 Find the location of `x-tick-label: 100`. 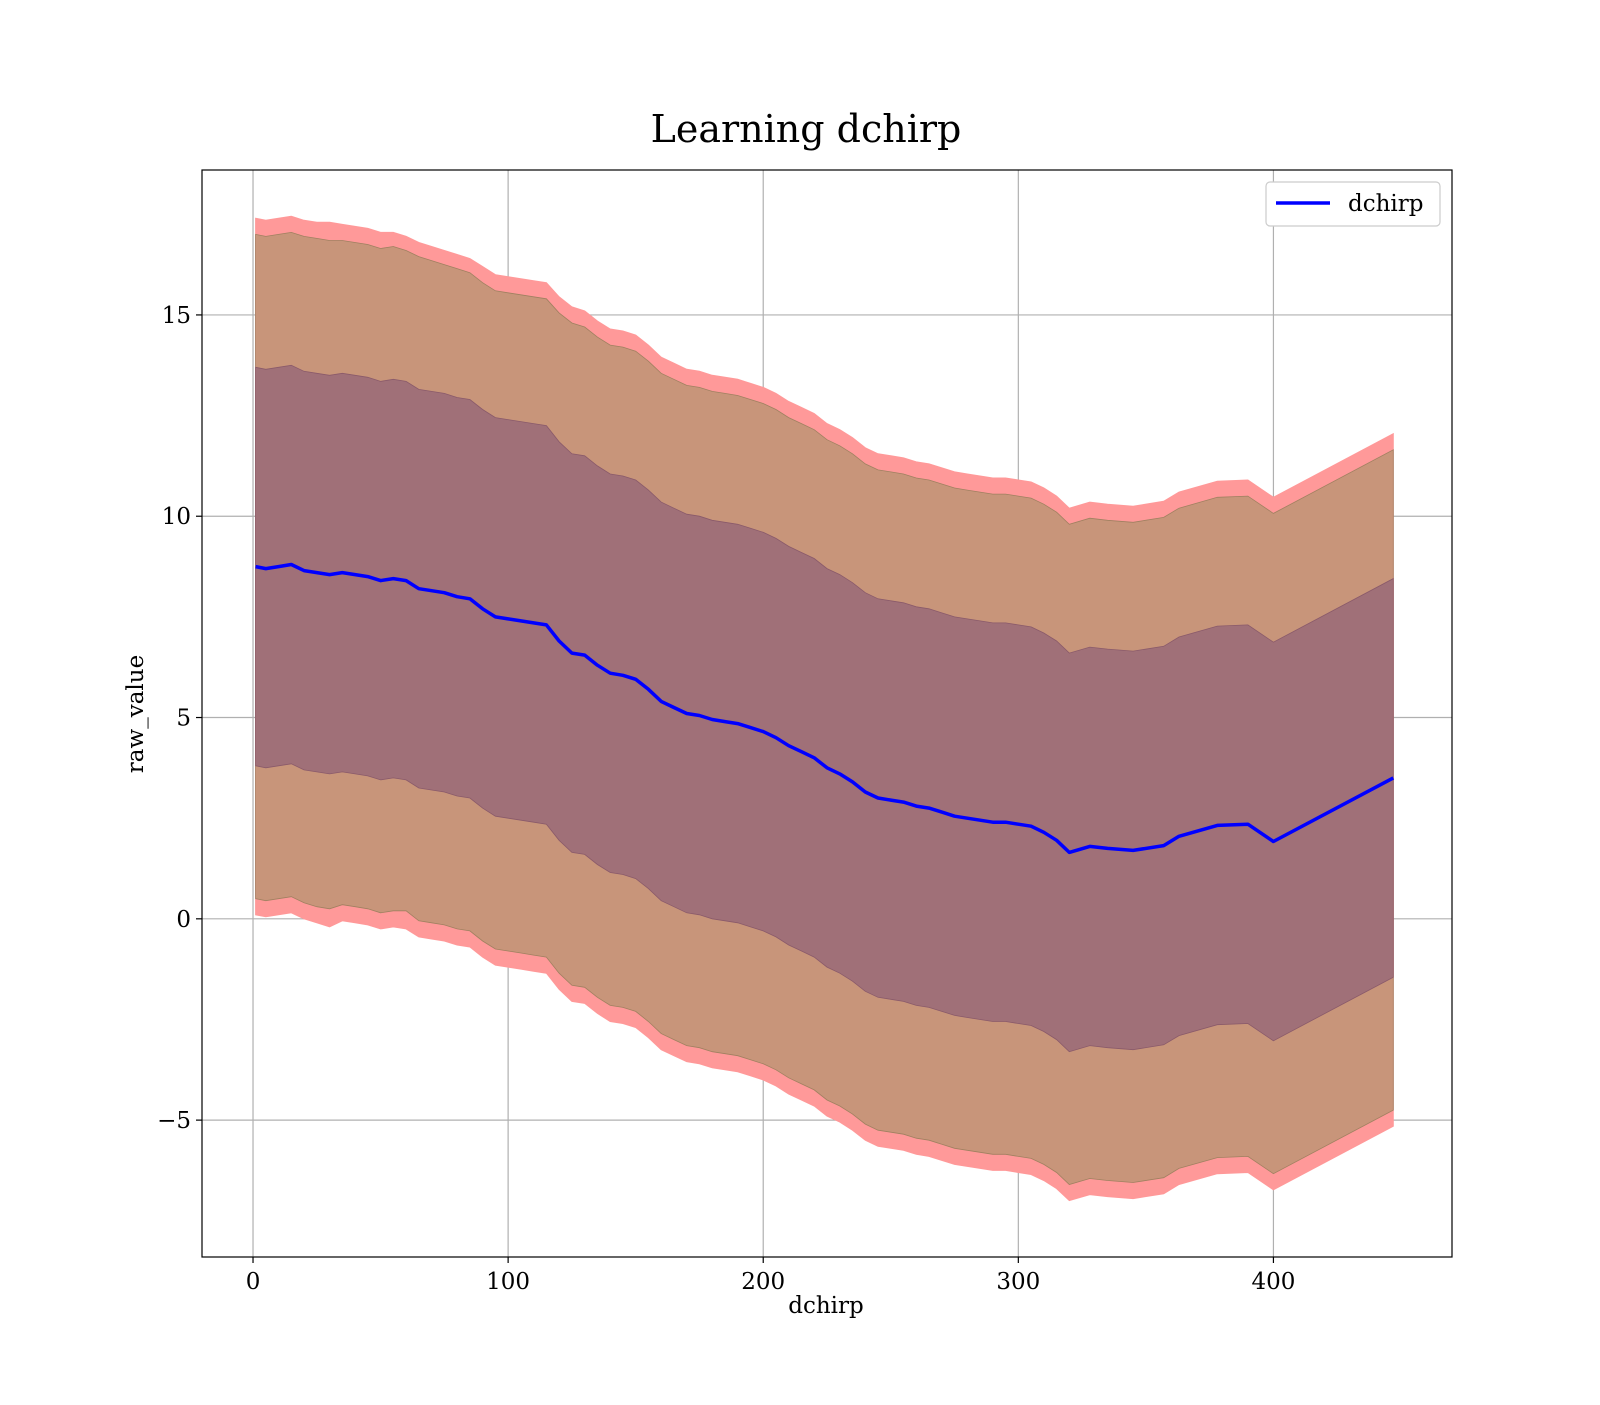

x-tick-label: 100 is located at coordinates (508, 1282).